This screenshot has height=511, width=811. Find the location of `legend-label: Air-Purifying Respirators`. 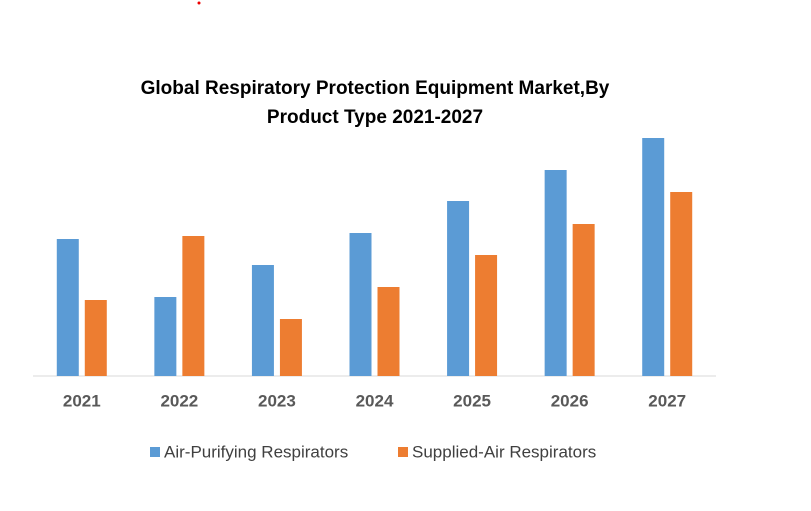

legend-label: Air-Purifying Respirators is located at coordinates (256, 451).